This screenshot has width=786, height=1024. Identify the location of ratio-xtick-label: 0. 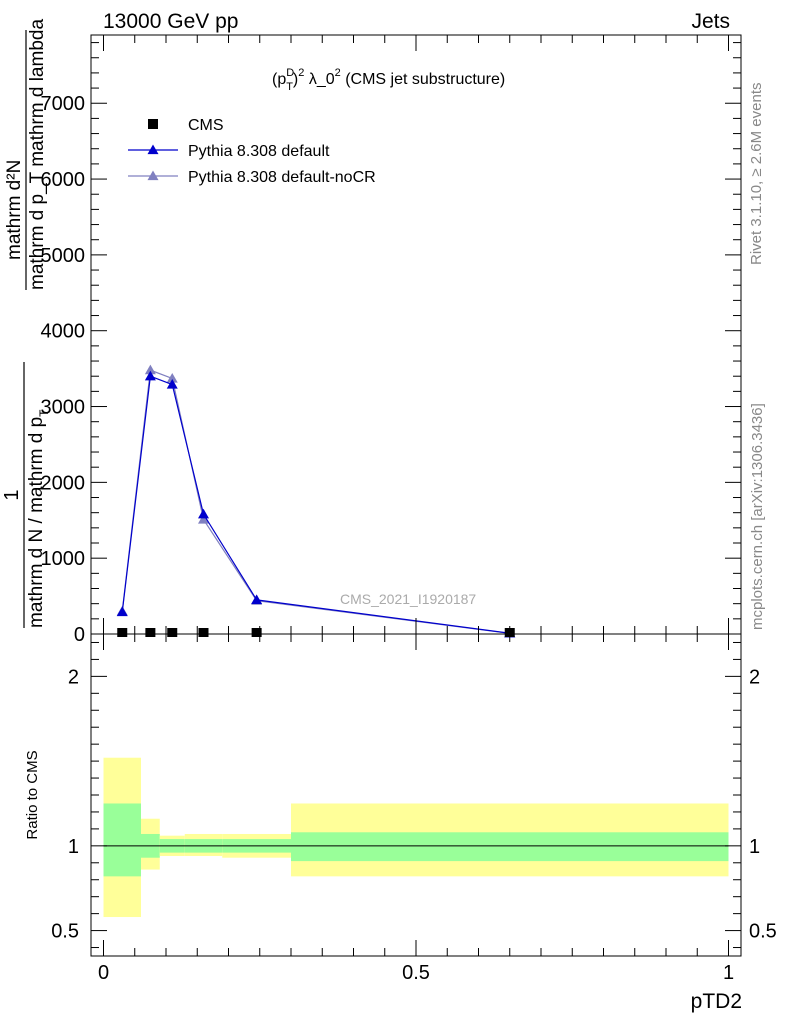
(103, 973).